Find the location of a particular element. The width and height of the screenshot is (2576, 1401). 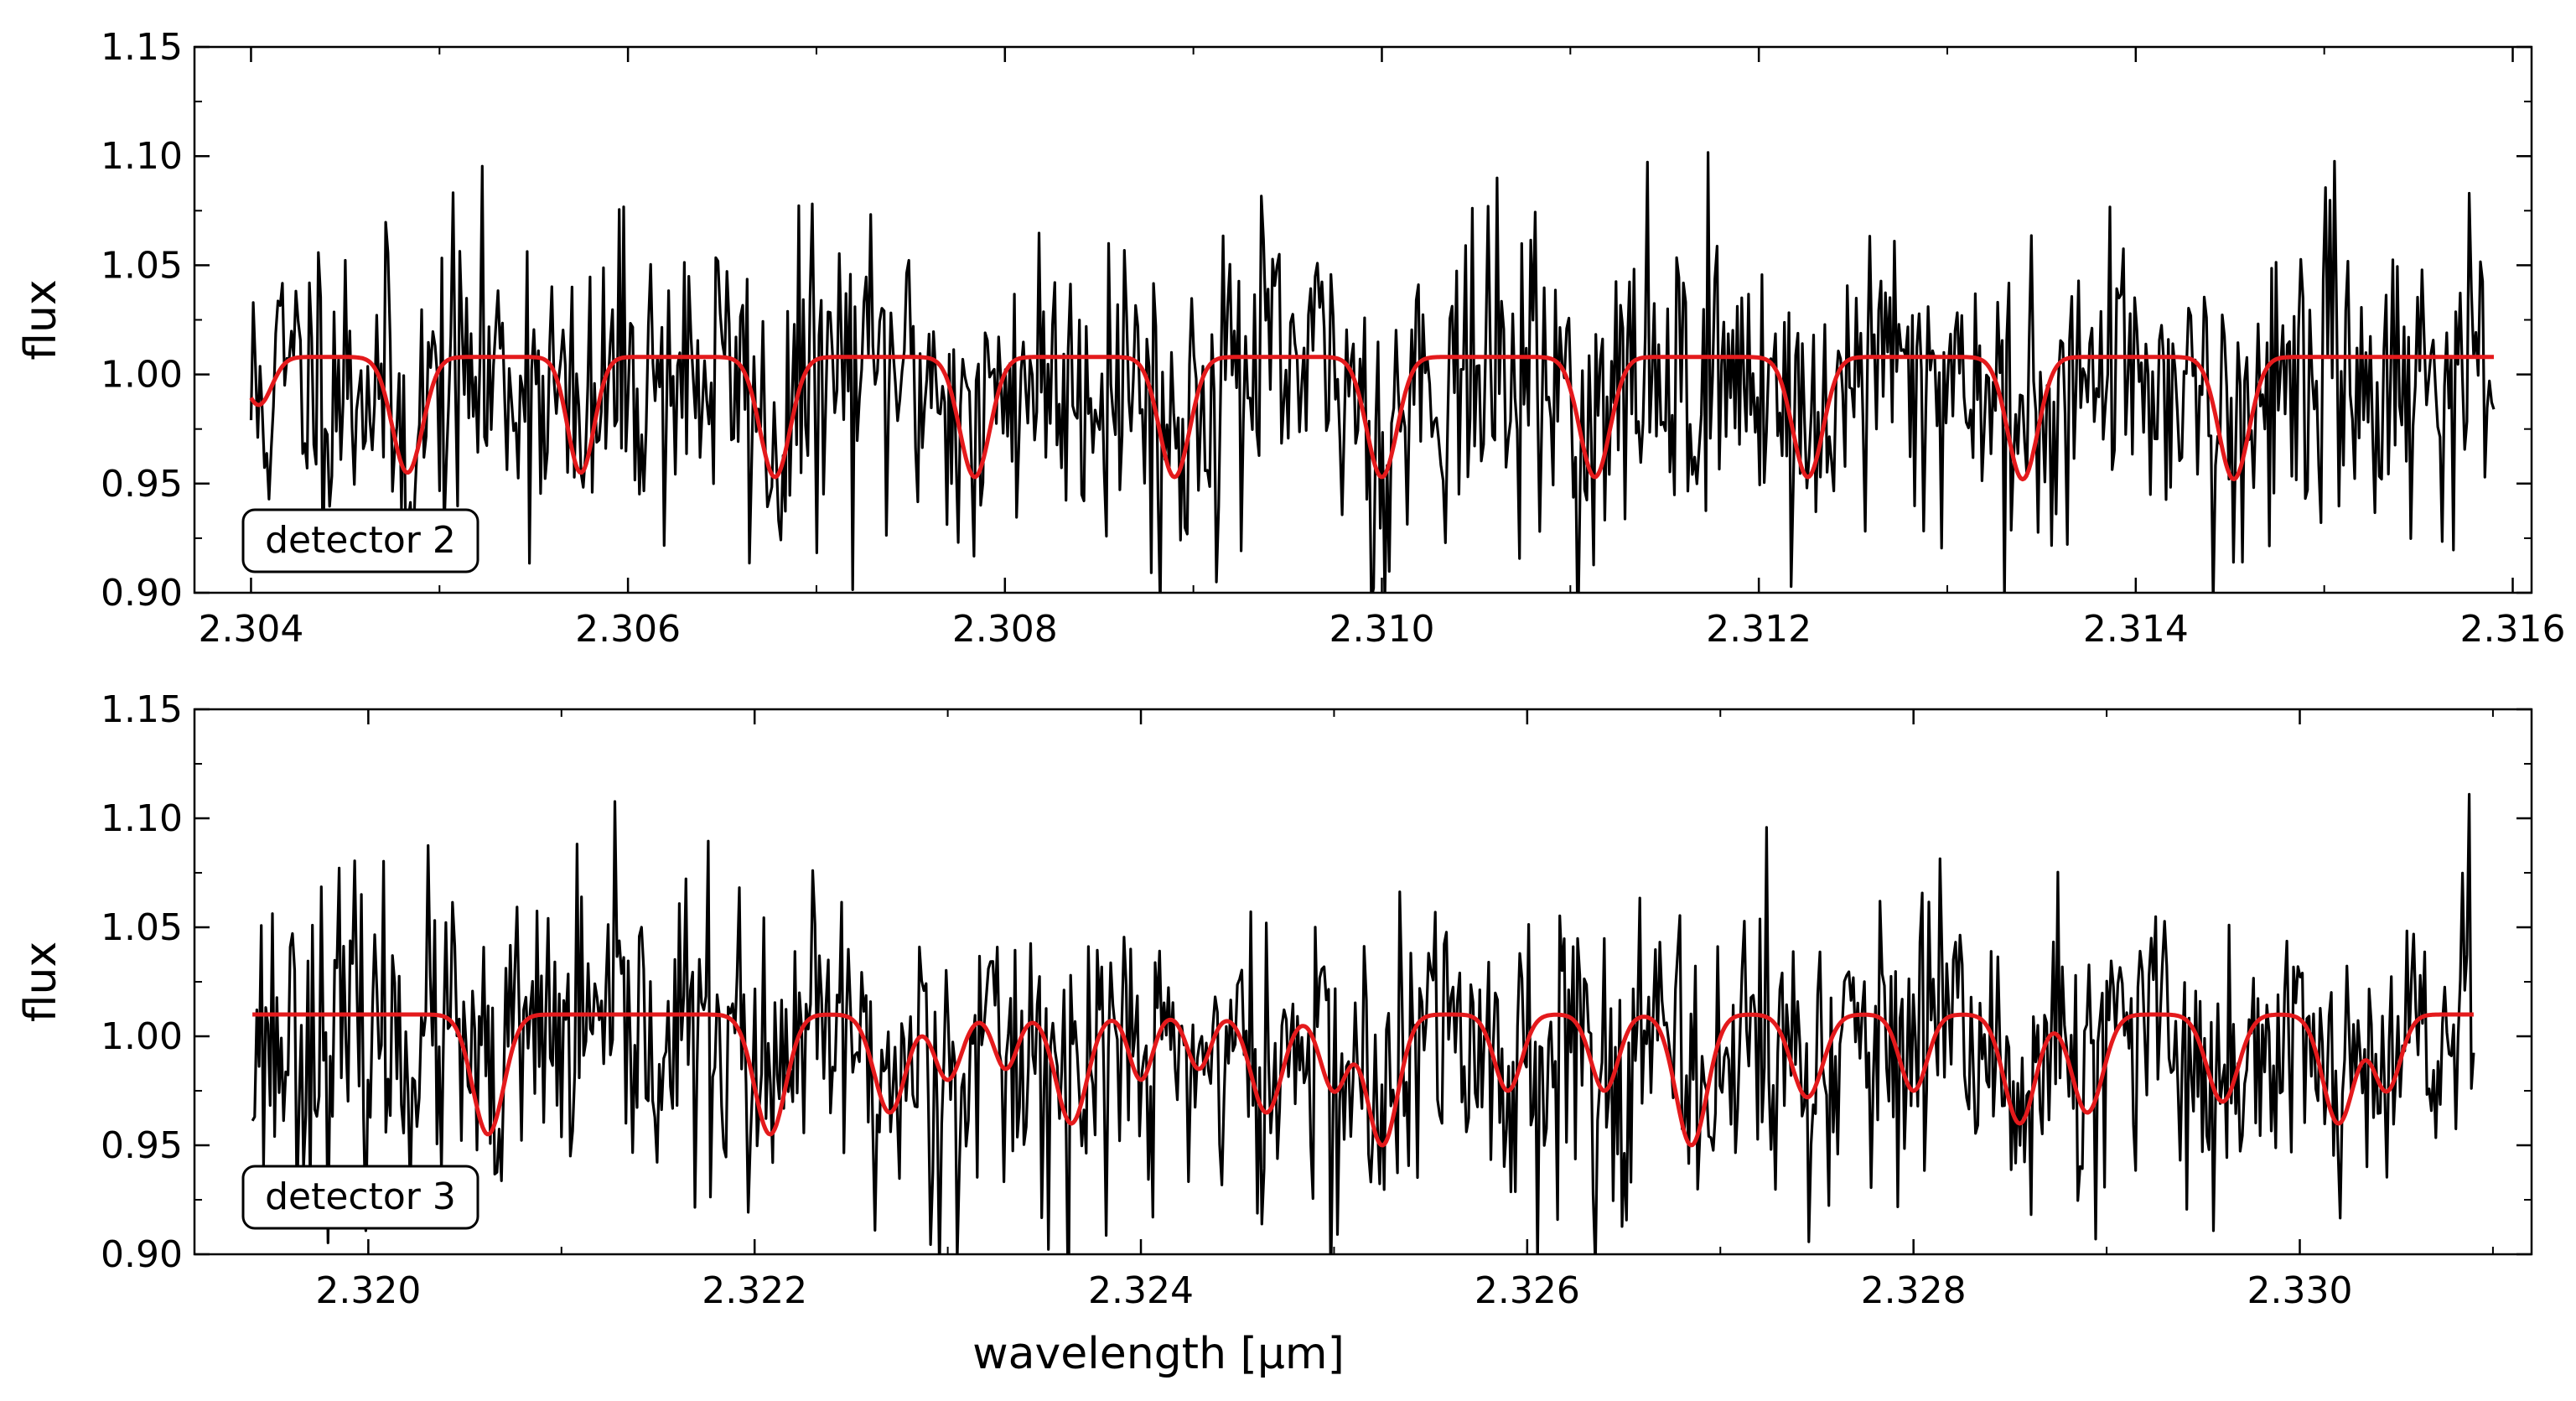

x-tick-label: 2.308 is located at coordinates (1005, 629).